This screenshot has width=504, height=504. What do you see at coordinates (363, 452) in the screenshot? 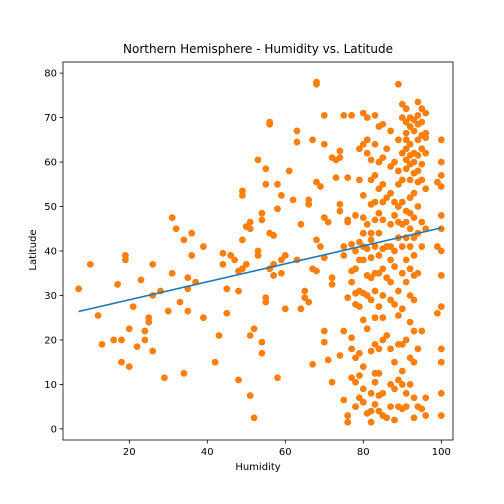
I see `x-tick-label: 80` at bounding box center [363, 452].